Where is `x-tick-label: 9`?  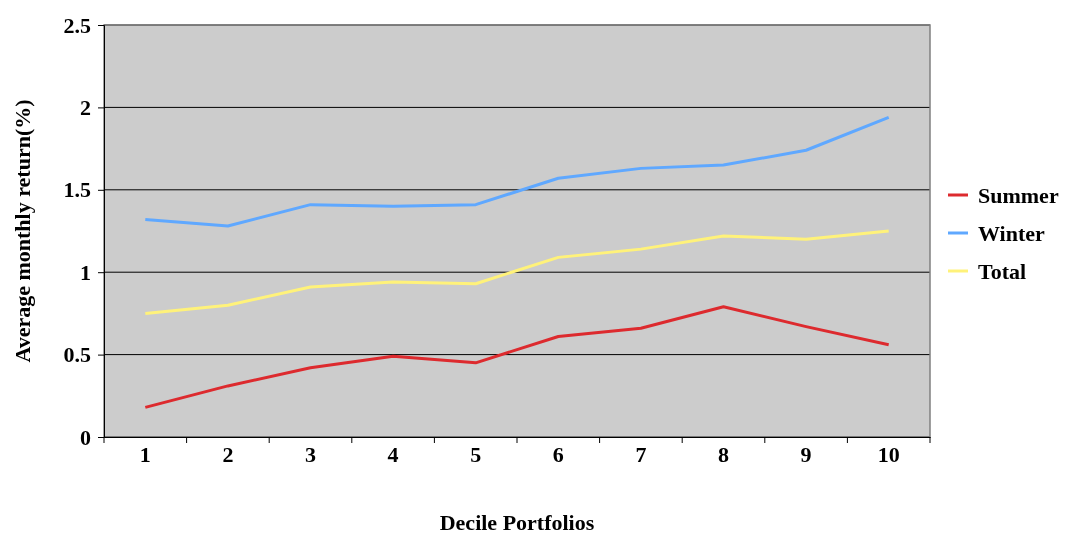
x-tick-label: 9 is located at coordinates (806, 454).